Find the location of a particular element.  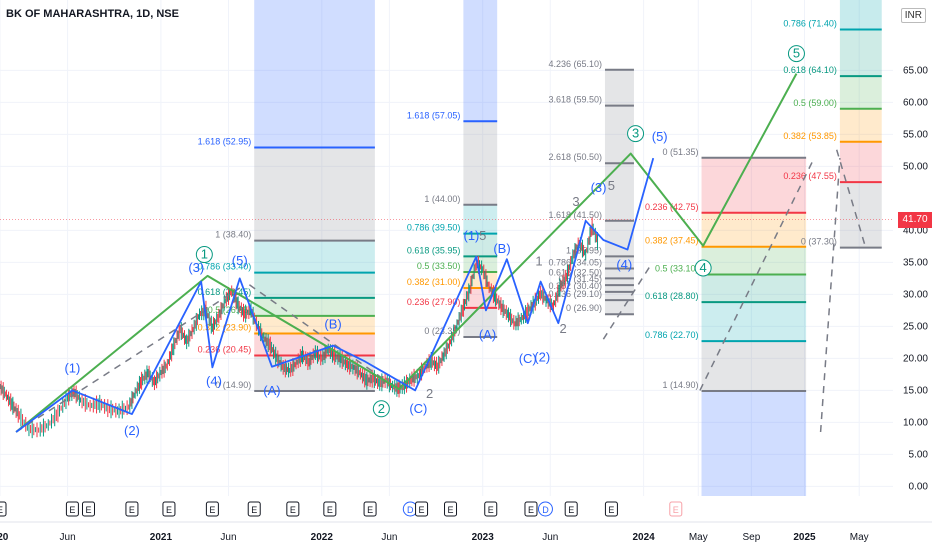

y-tick-label: 30.00 is located at coordinates (915, 294).